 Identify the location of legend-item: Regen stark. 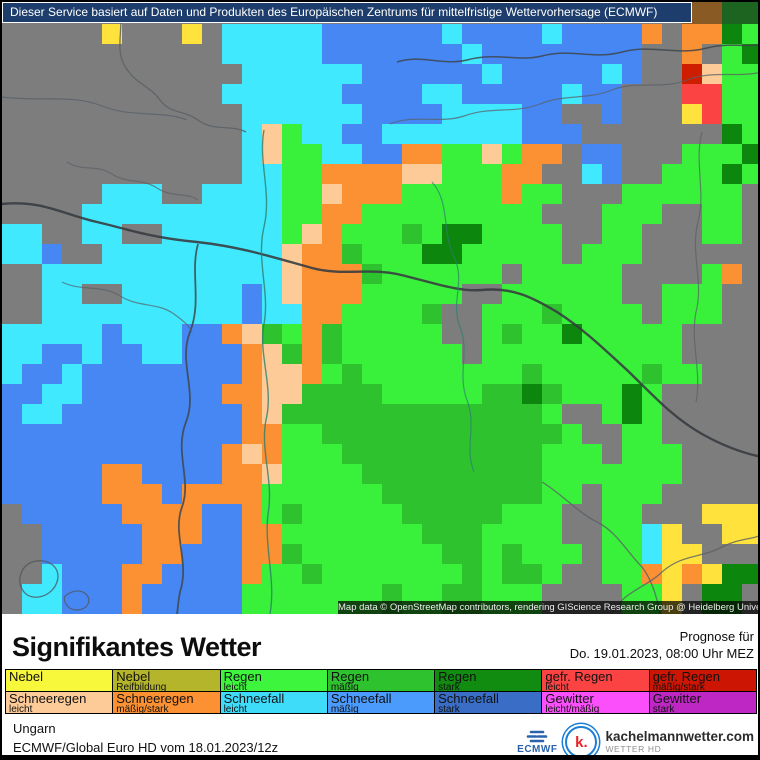
(488, 680).